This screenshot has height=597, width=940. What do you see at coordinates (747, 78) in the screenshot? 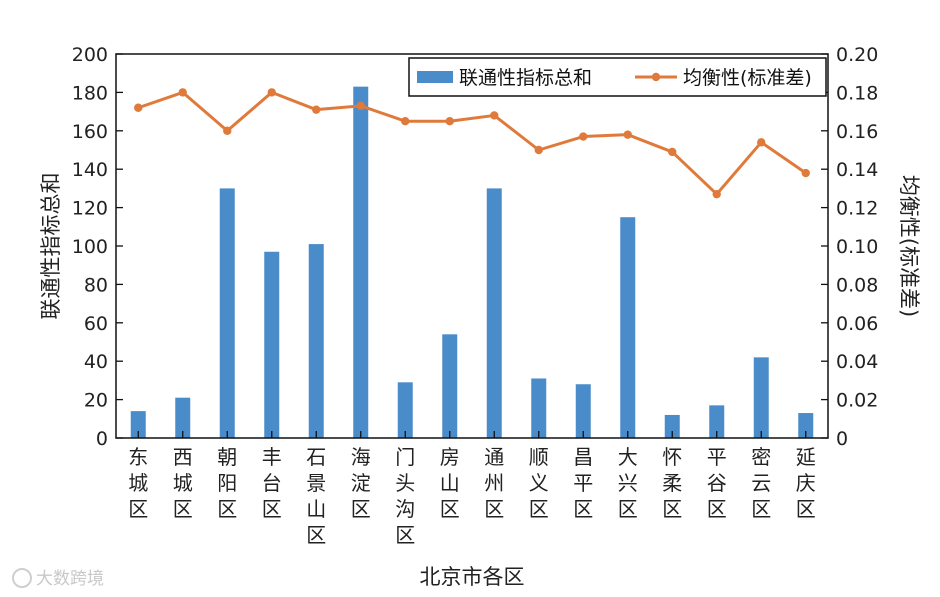
I see `legend-line-label: 均衡性(标准差)` at bounding box center [747, 78].